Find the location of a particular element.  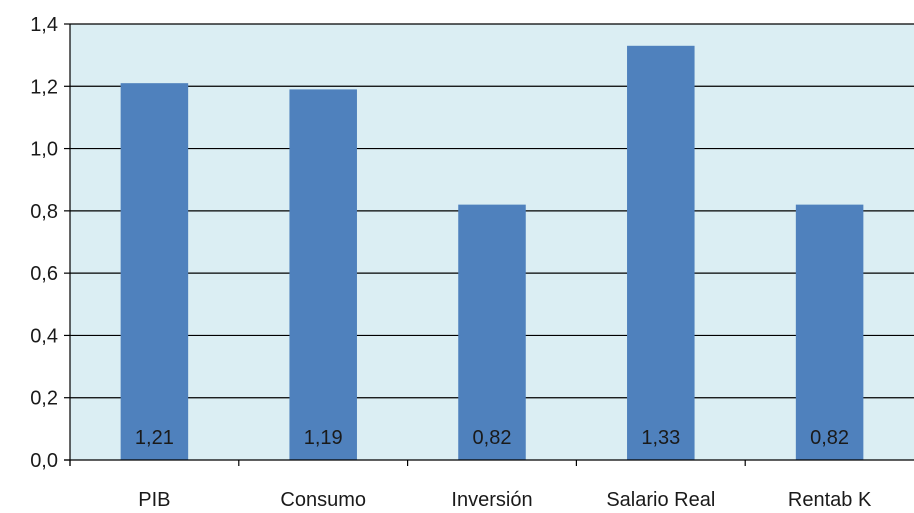

x-category-label: Rentab K is located at coordinates (830, 500).